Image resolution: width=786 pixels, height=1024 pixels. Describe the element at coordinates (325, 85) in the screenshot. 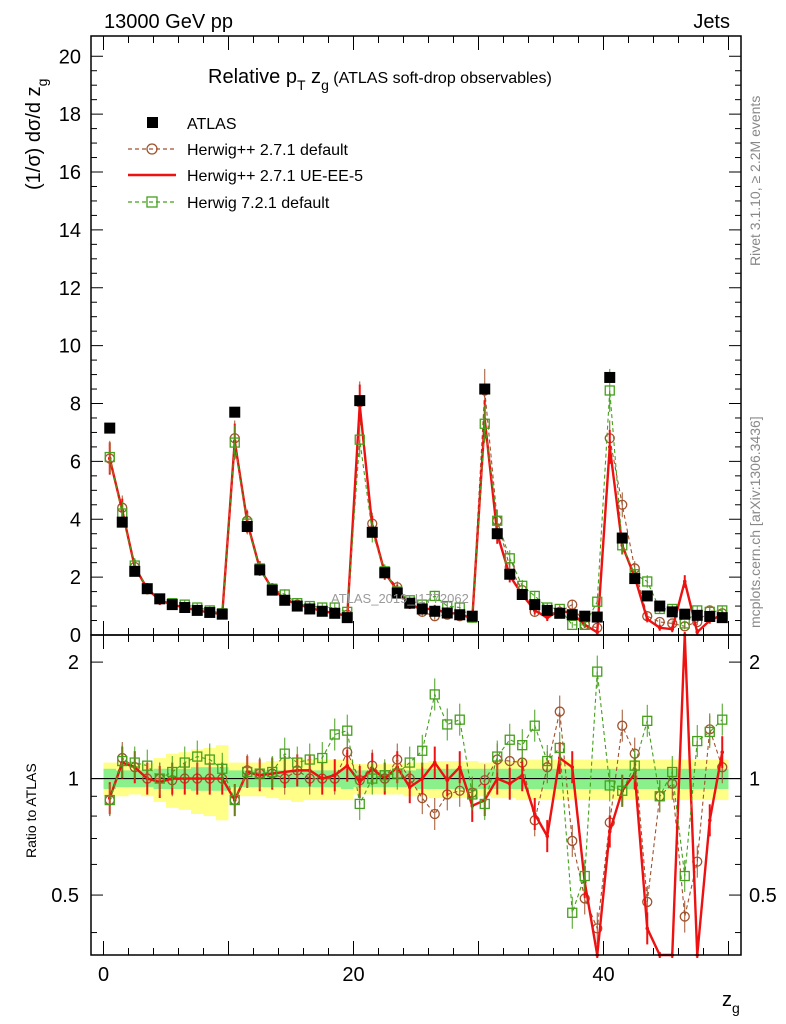

I see `plot-title-part-4: g` at that location.